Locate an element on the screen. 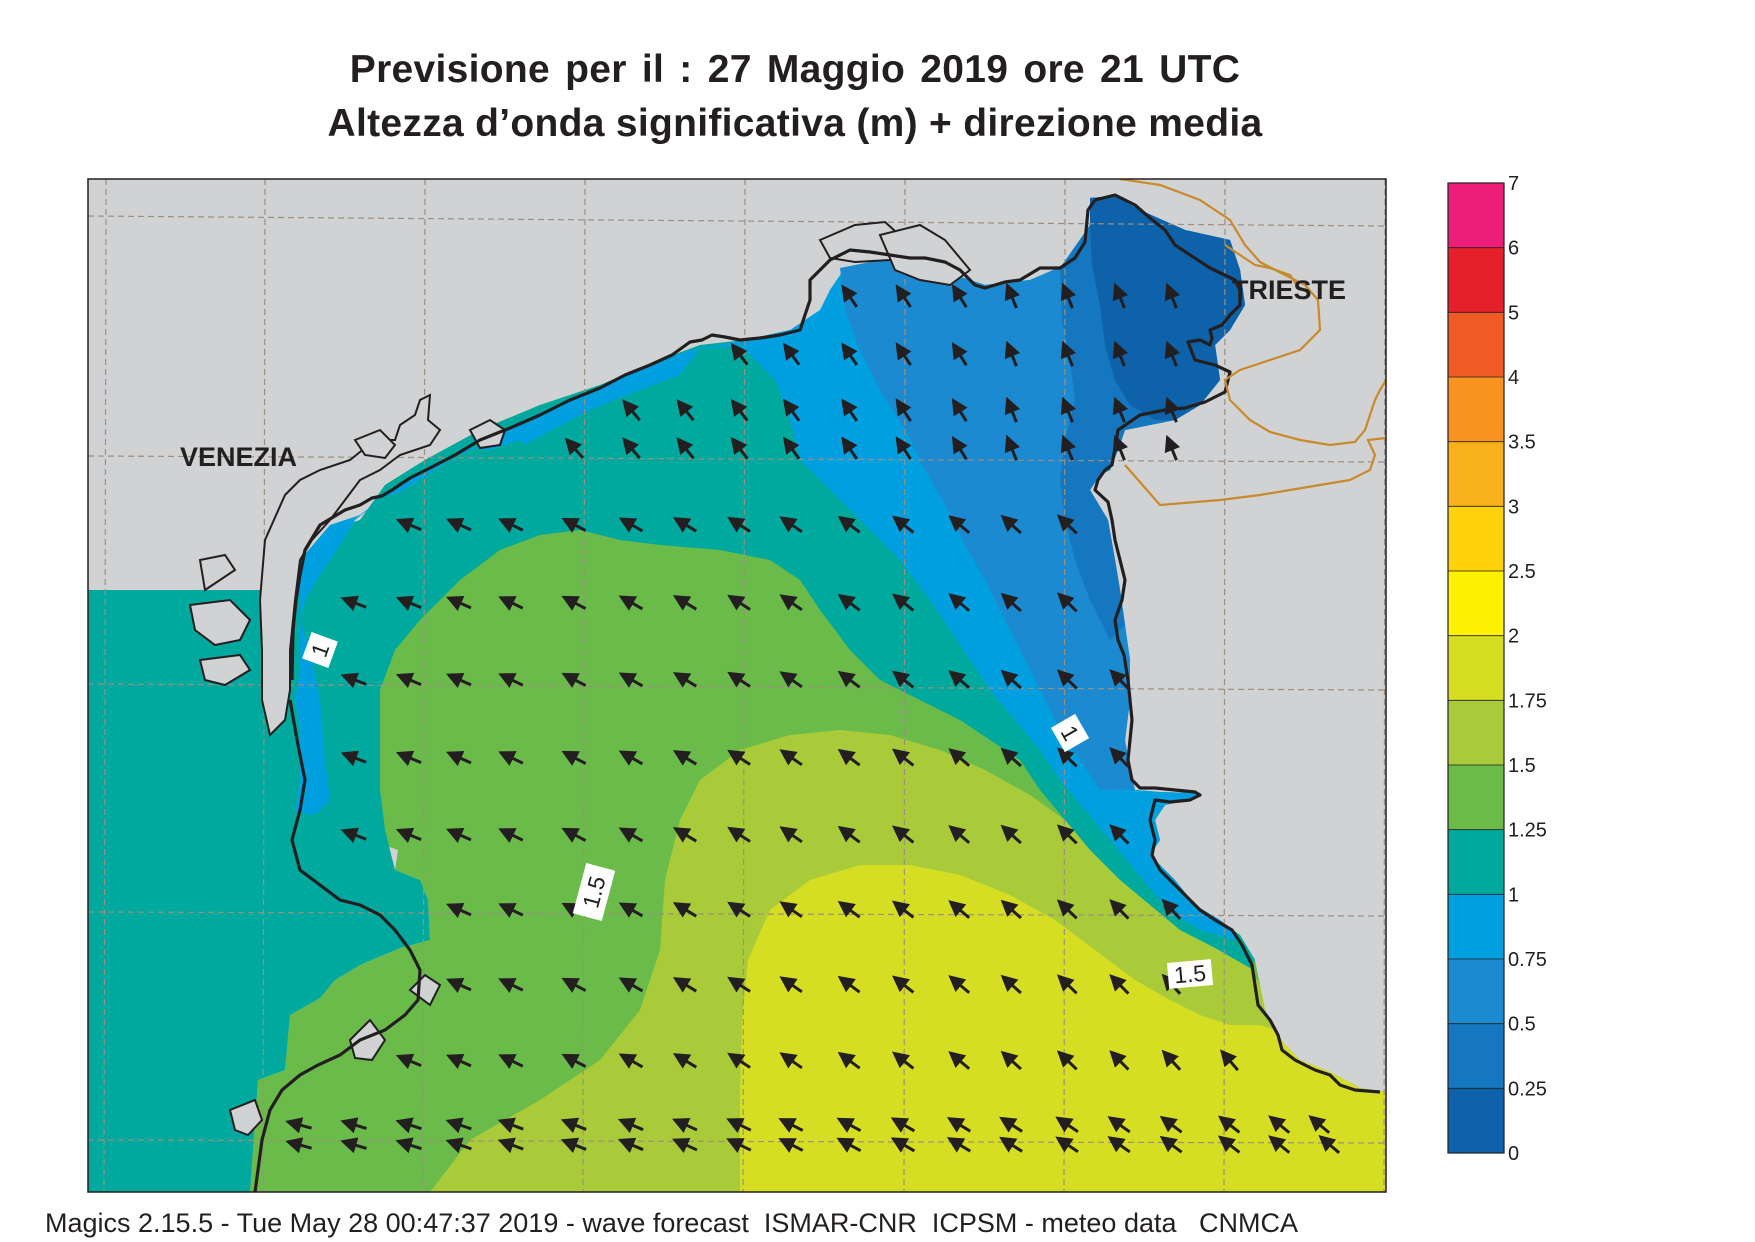  legend-label: 1.75 is located at coordinates (1527, 701).